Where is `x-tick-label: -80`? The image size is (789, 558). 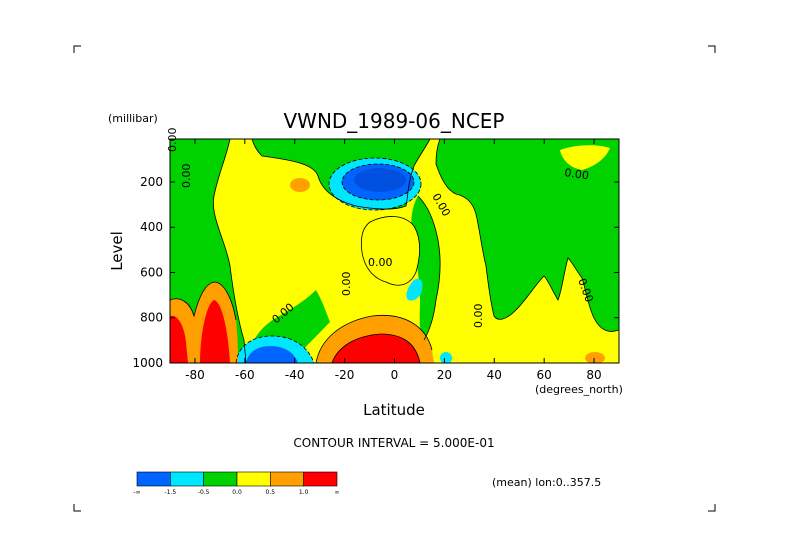
x-tick-label: -80 is located at coordinates (195, 375).